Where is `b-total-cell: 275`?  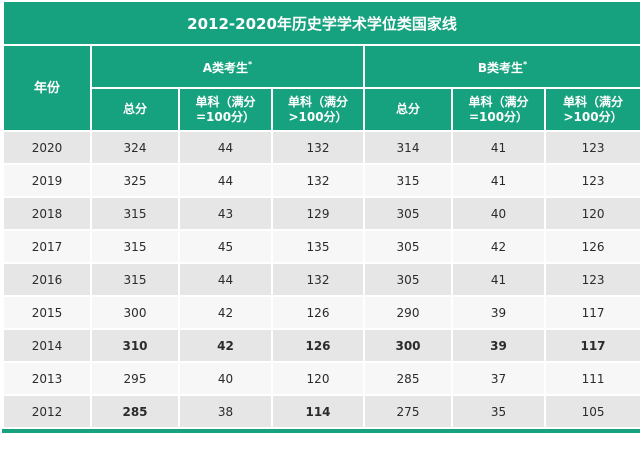 b-total-cell: 275 is located at coordinates (408, 411).